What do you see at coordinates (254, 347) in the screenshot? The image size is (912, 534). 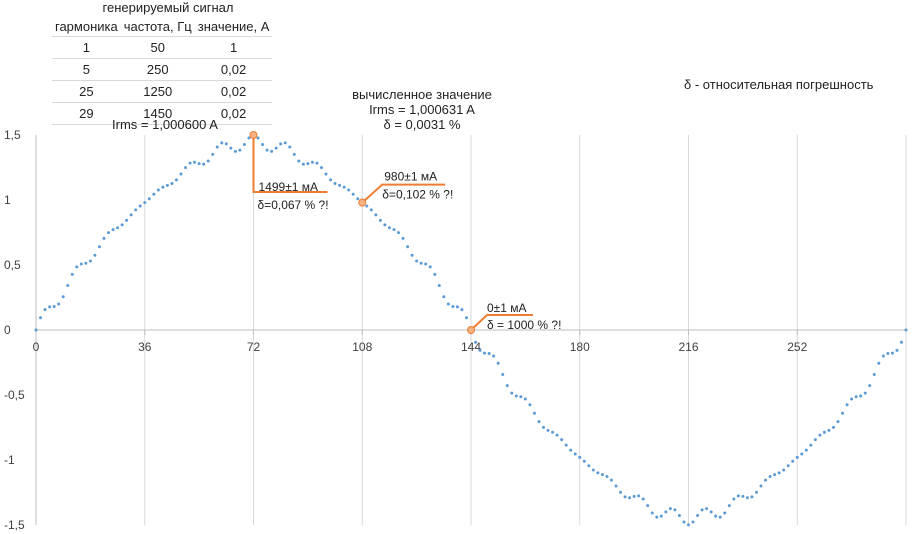 I see `x-tick-label: 72` at bounding box center [254, 347].